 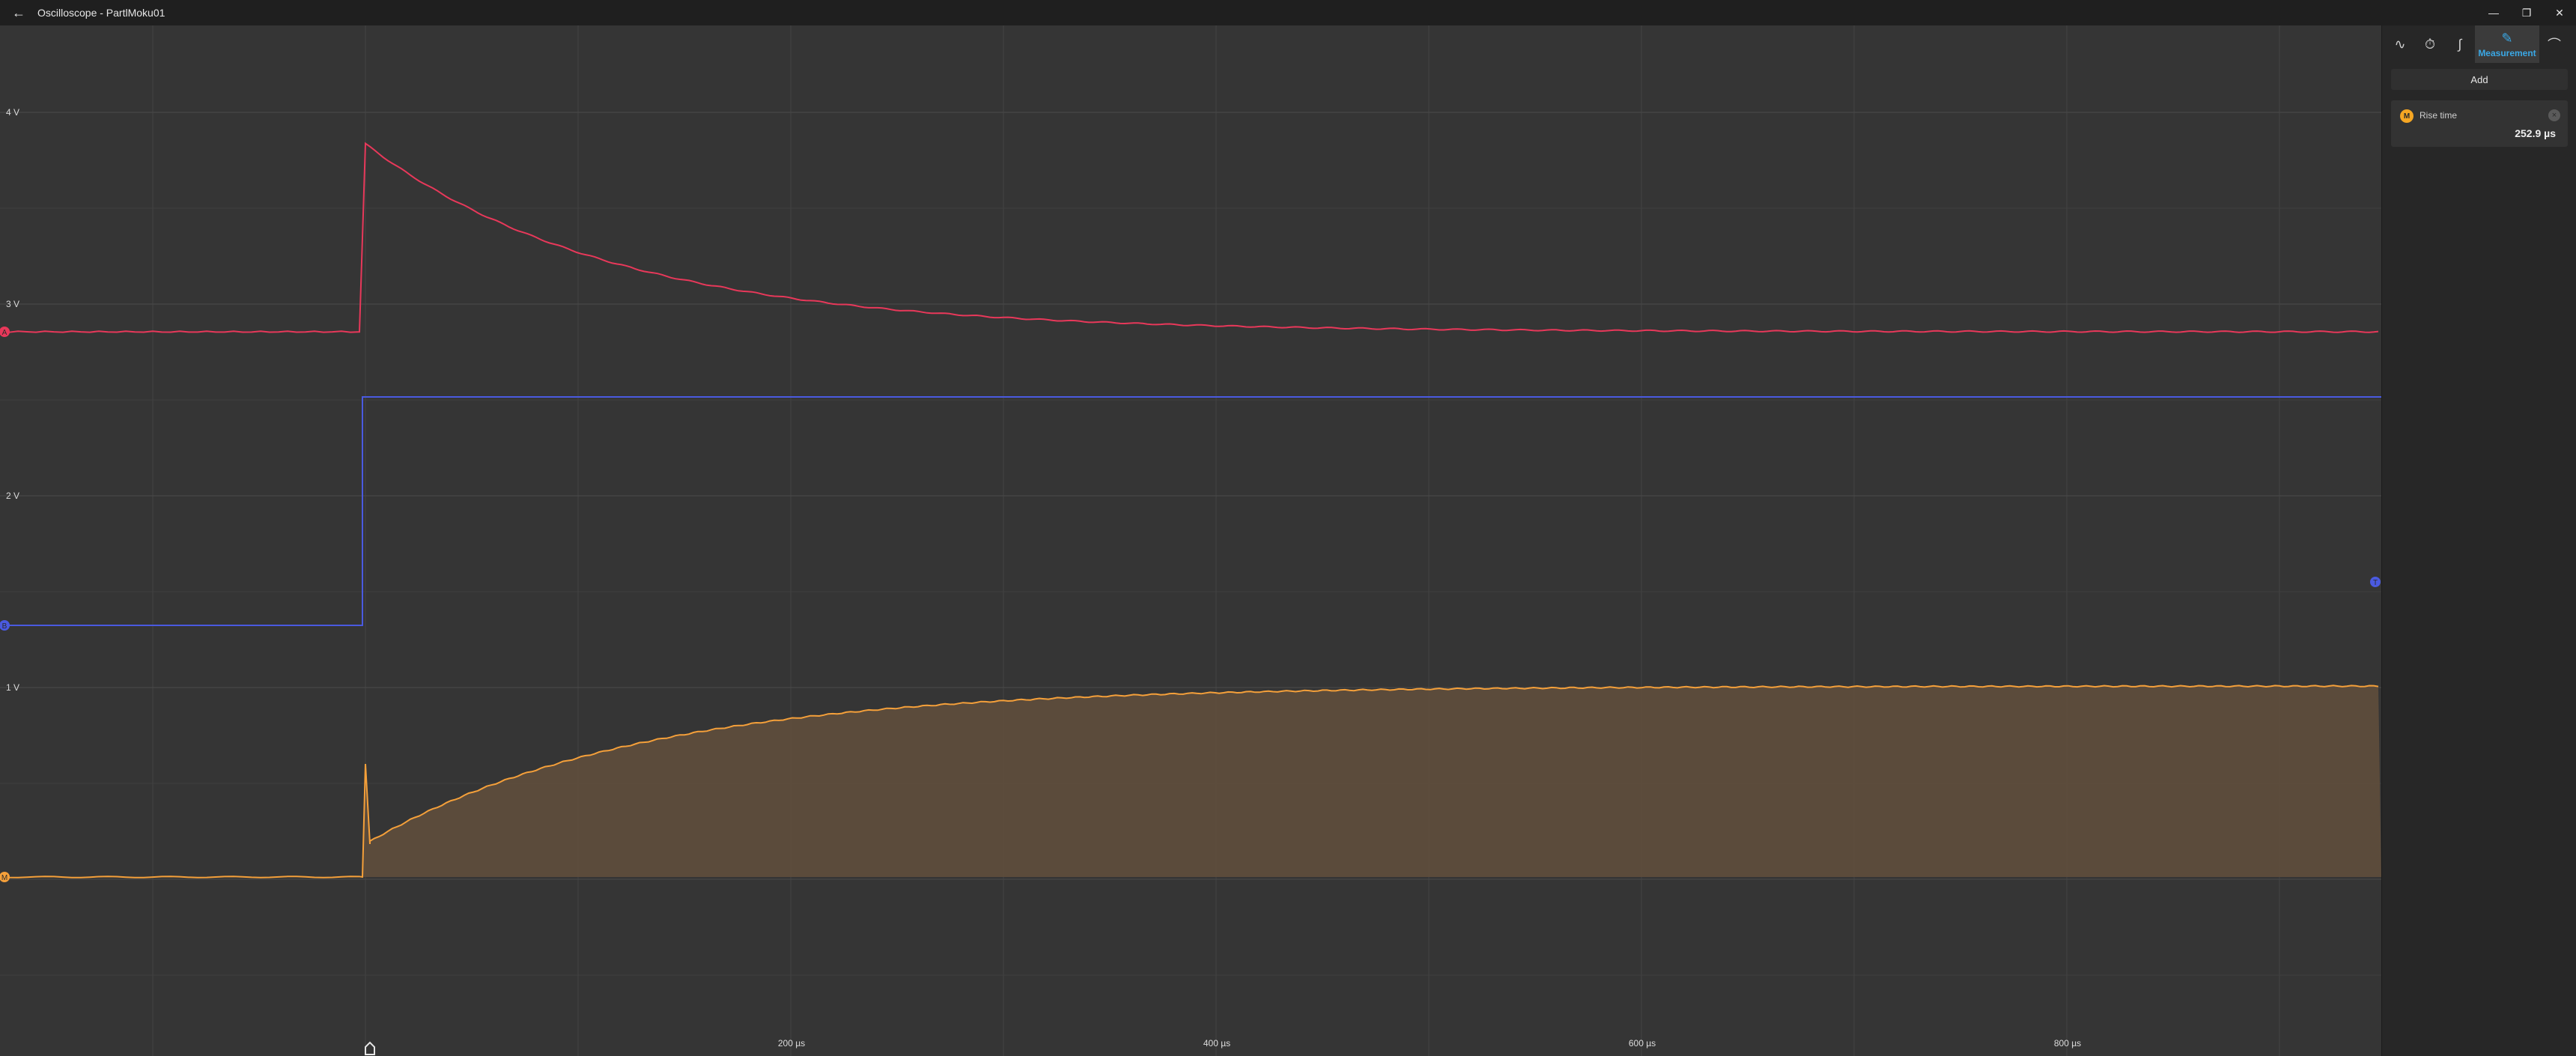 I want to click on channel-b-marker-label: B, so click(x=4, y=626).